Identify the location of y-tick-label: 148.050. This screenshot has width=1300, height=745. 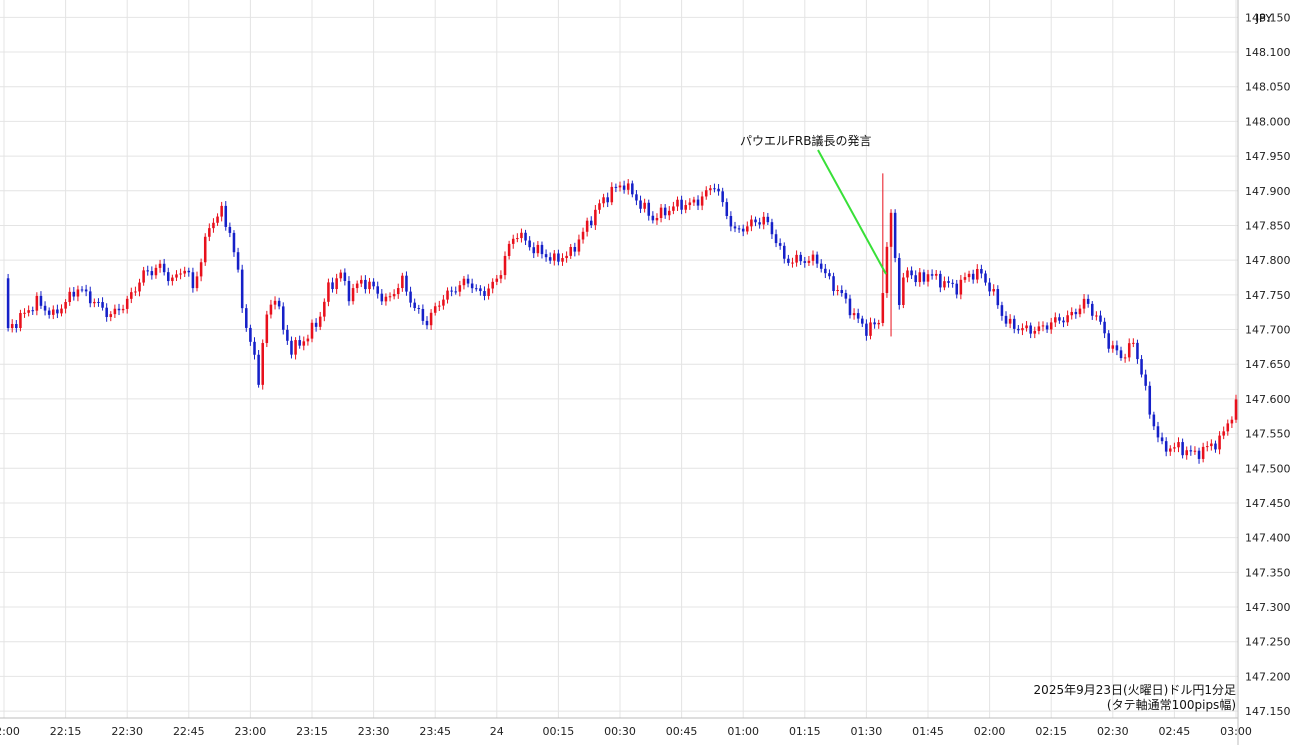
(1268, 87).